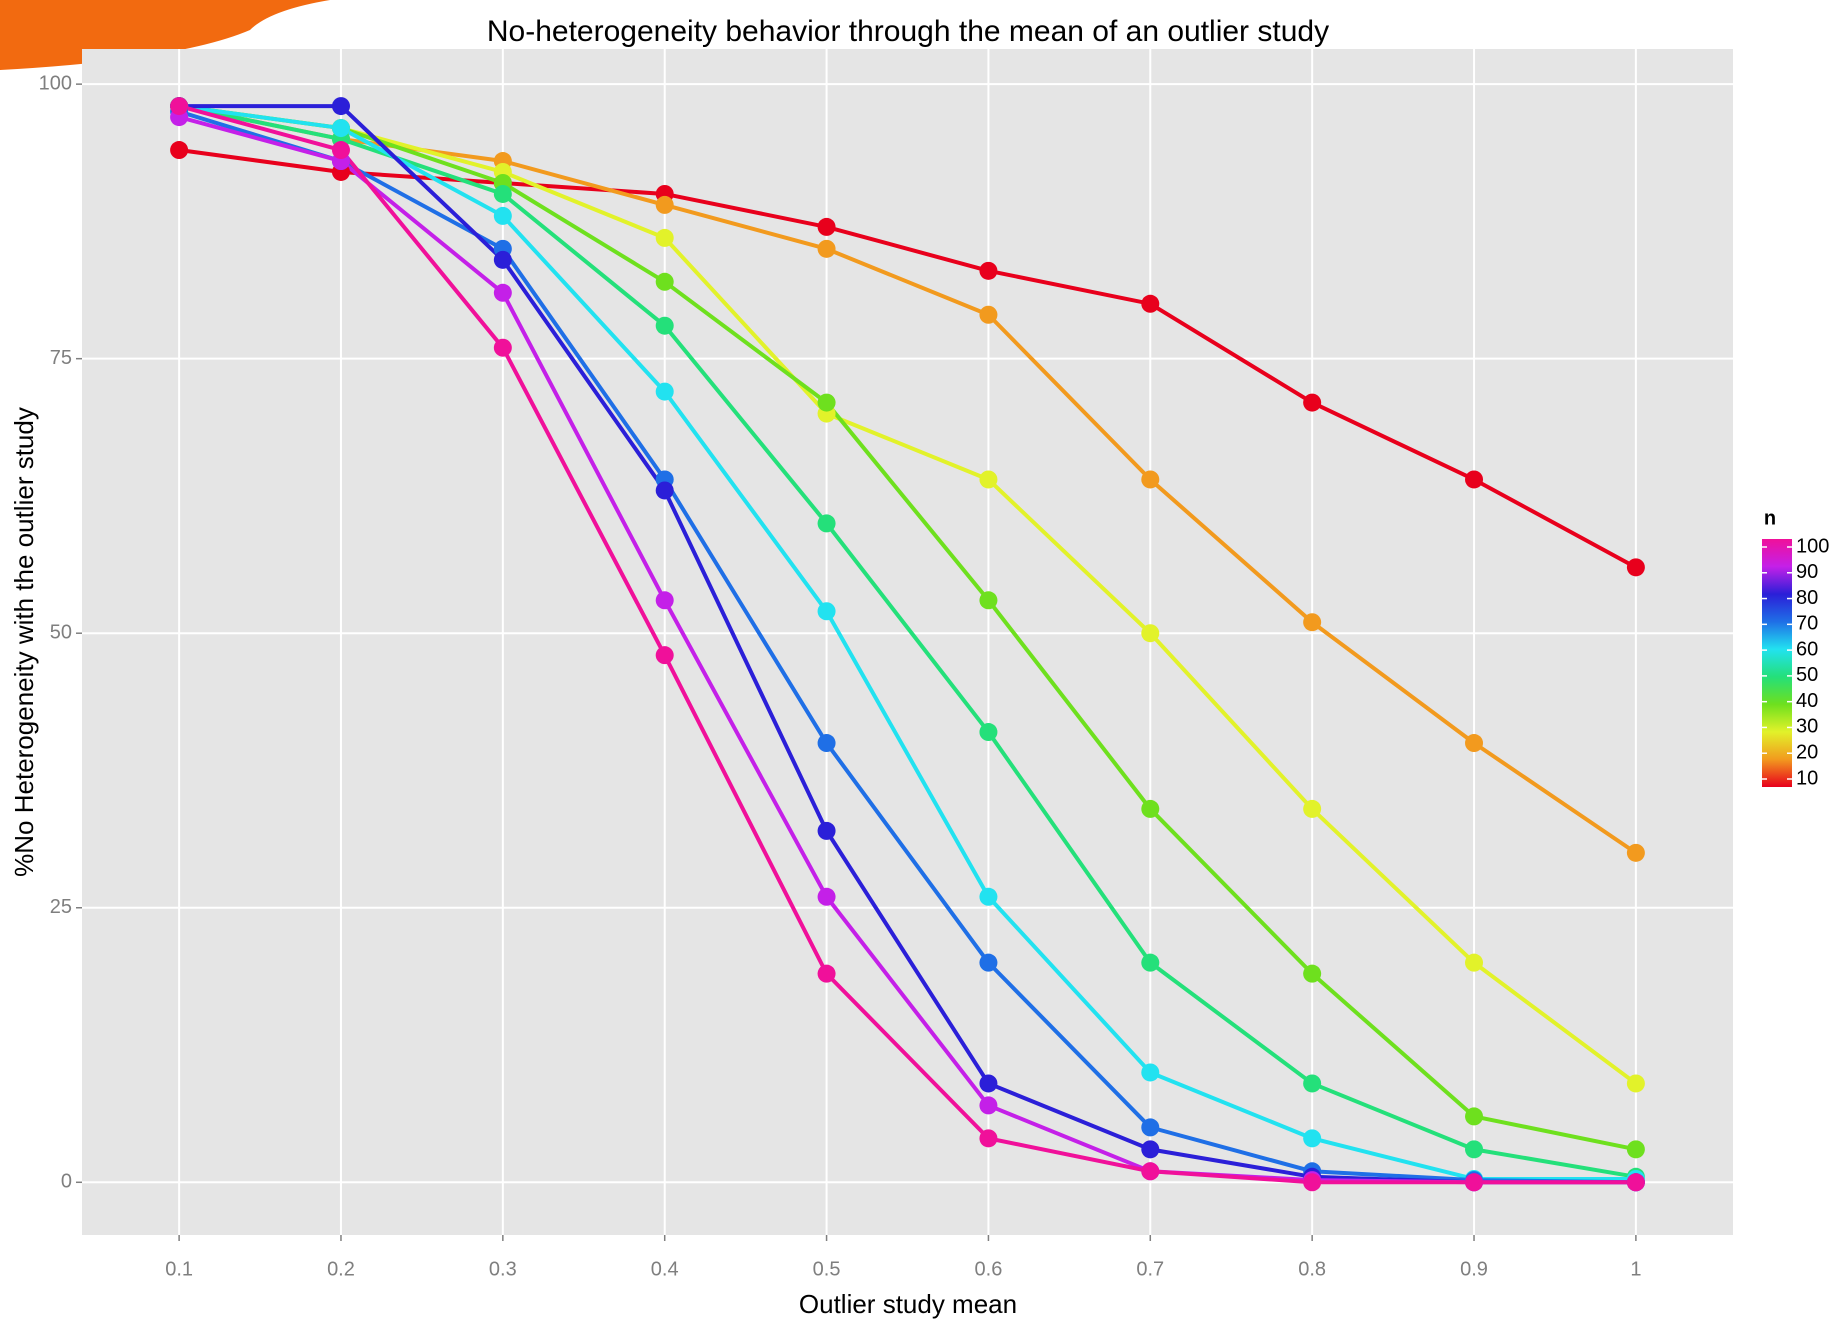 This screenshot has height=1325, width=1836. Describe the element at coordinates (1807, 753) in the screenshot. I see `legend-label: 20` at that location.